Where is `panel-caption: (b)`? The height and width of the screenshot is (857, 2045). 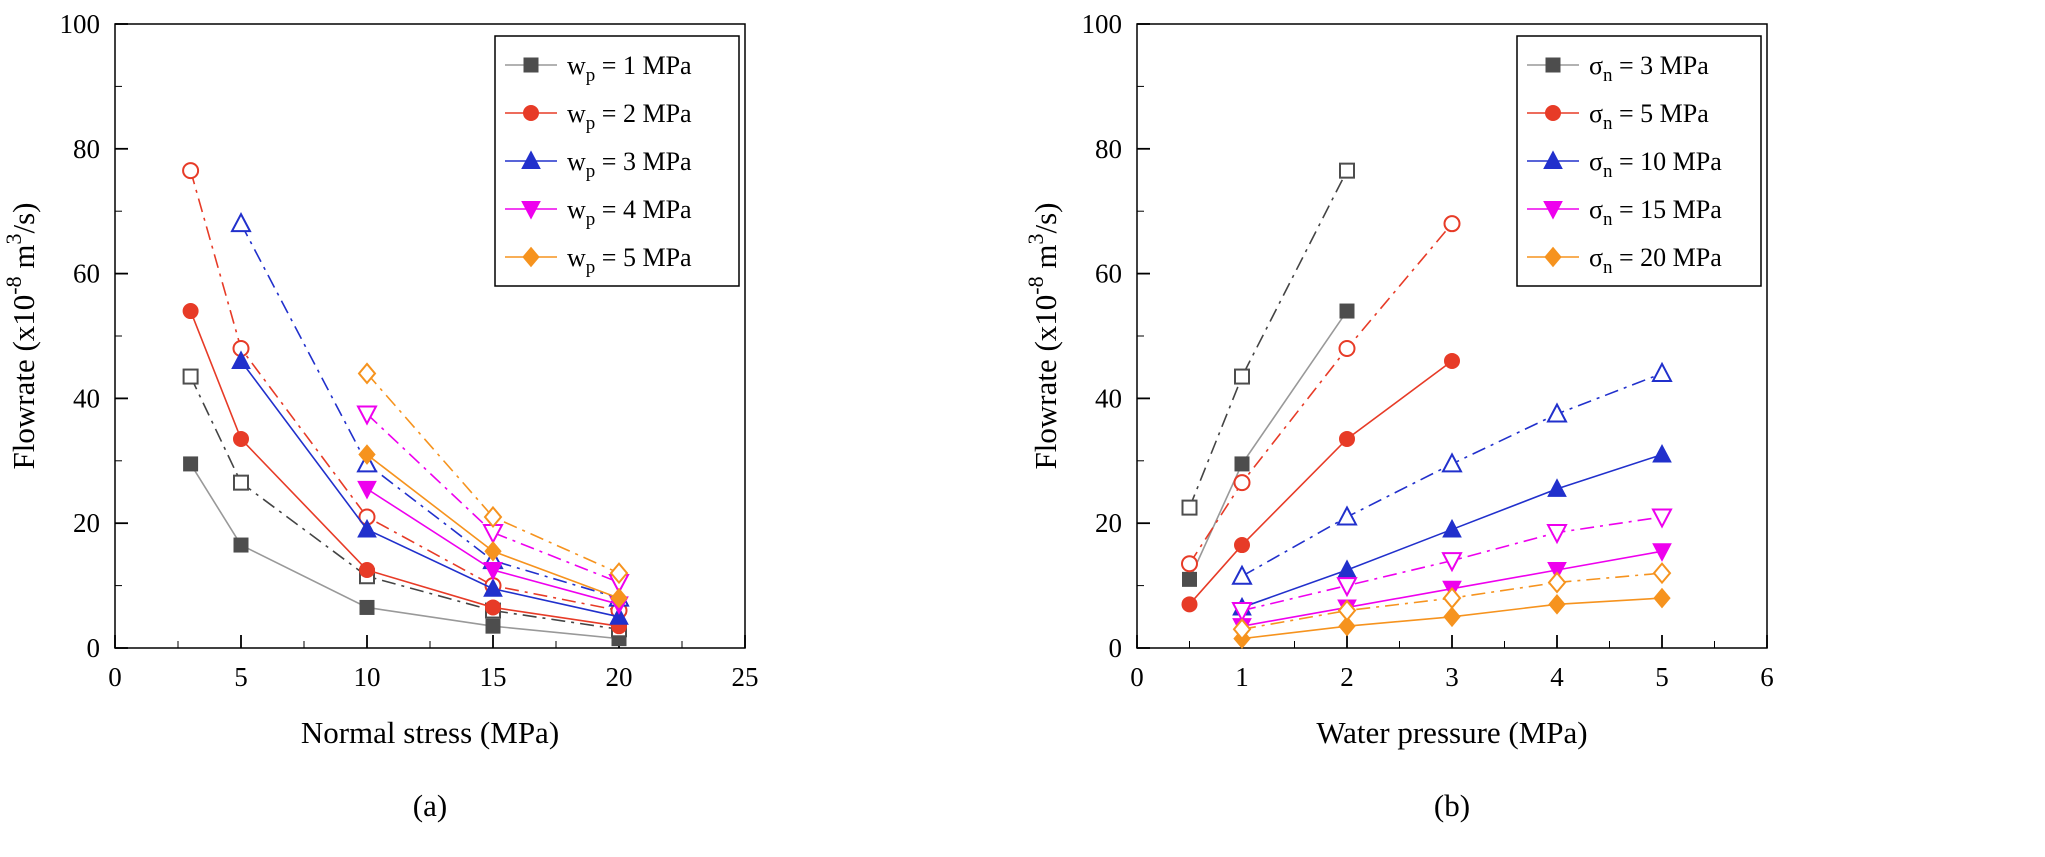 panel-caption: (b) is located at coordinates (1452, 805).